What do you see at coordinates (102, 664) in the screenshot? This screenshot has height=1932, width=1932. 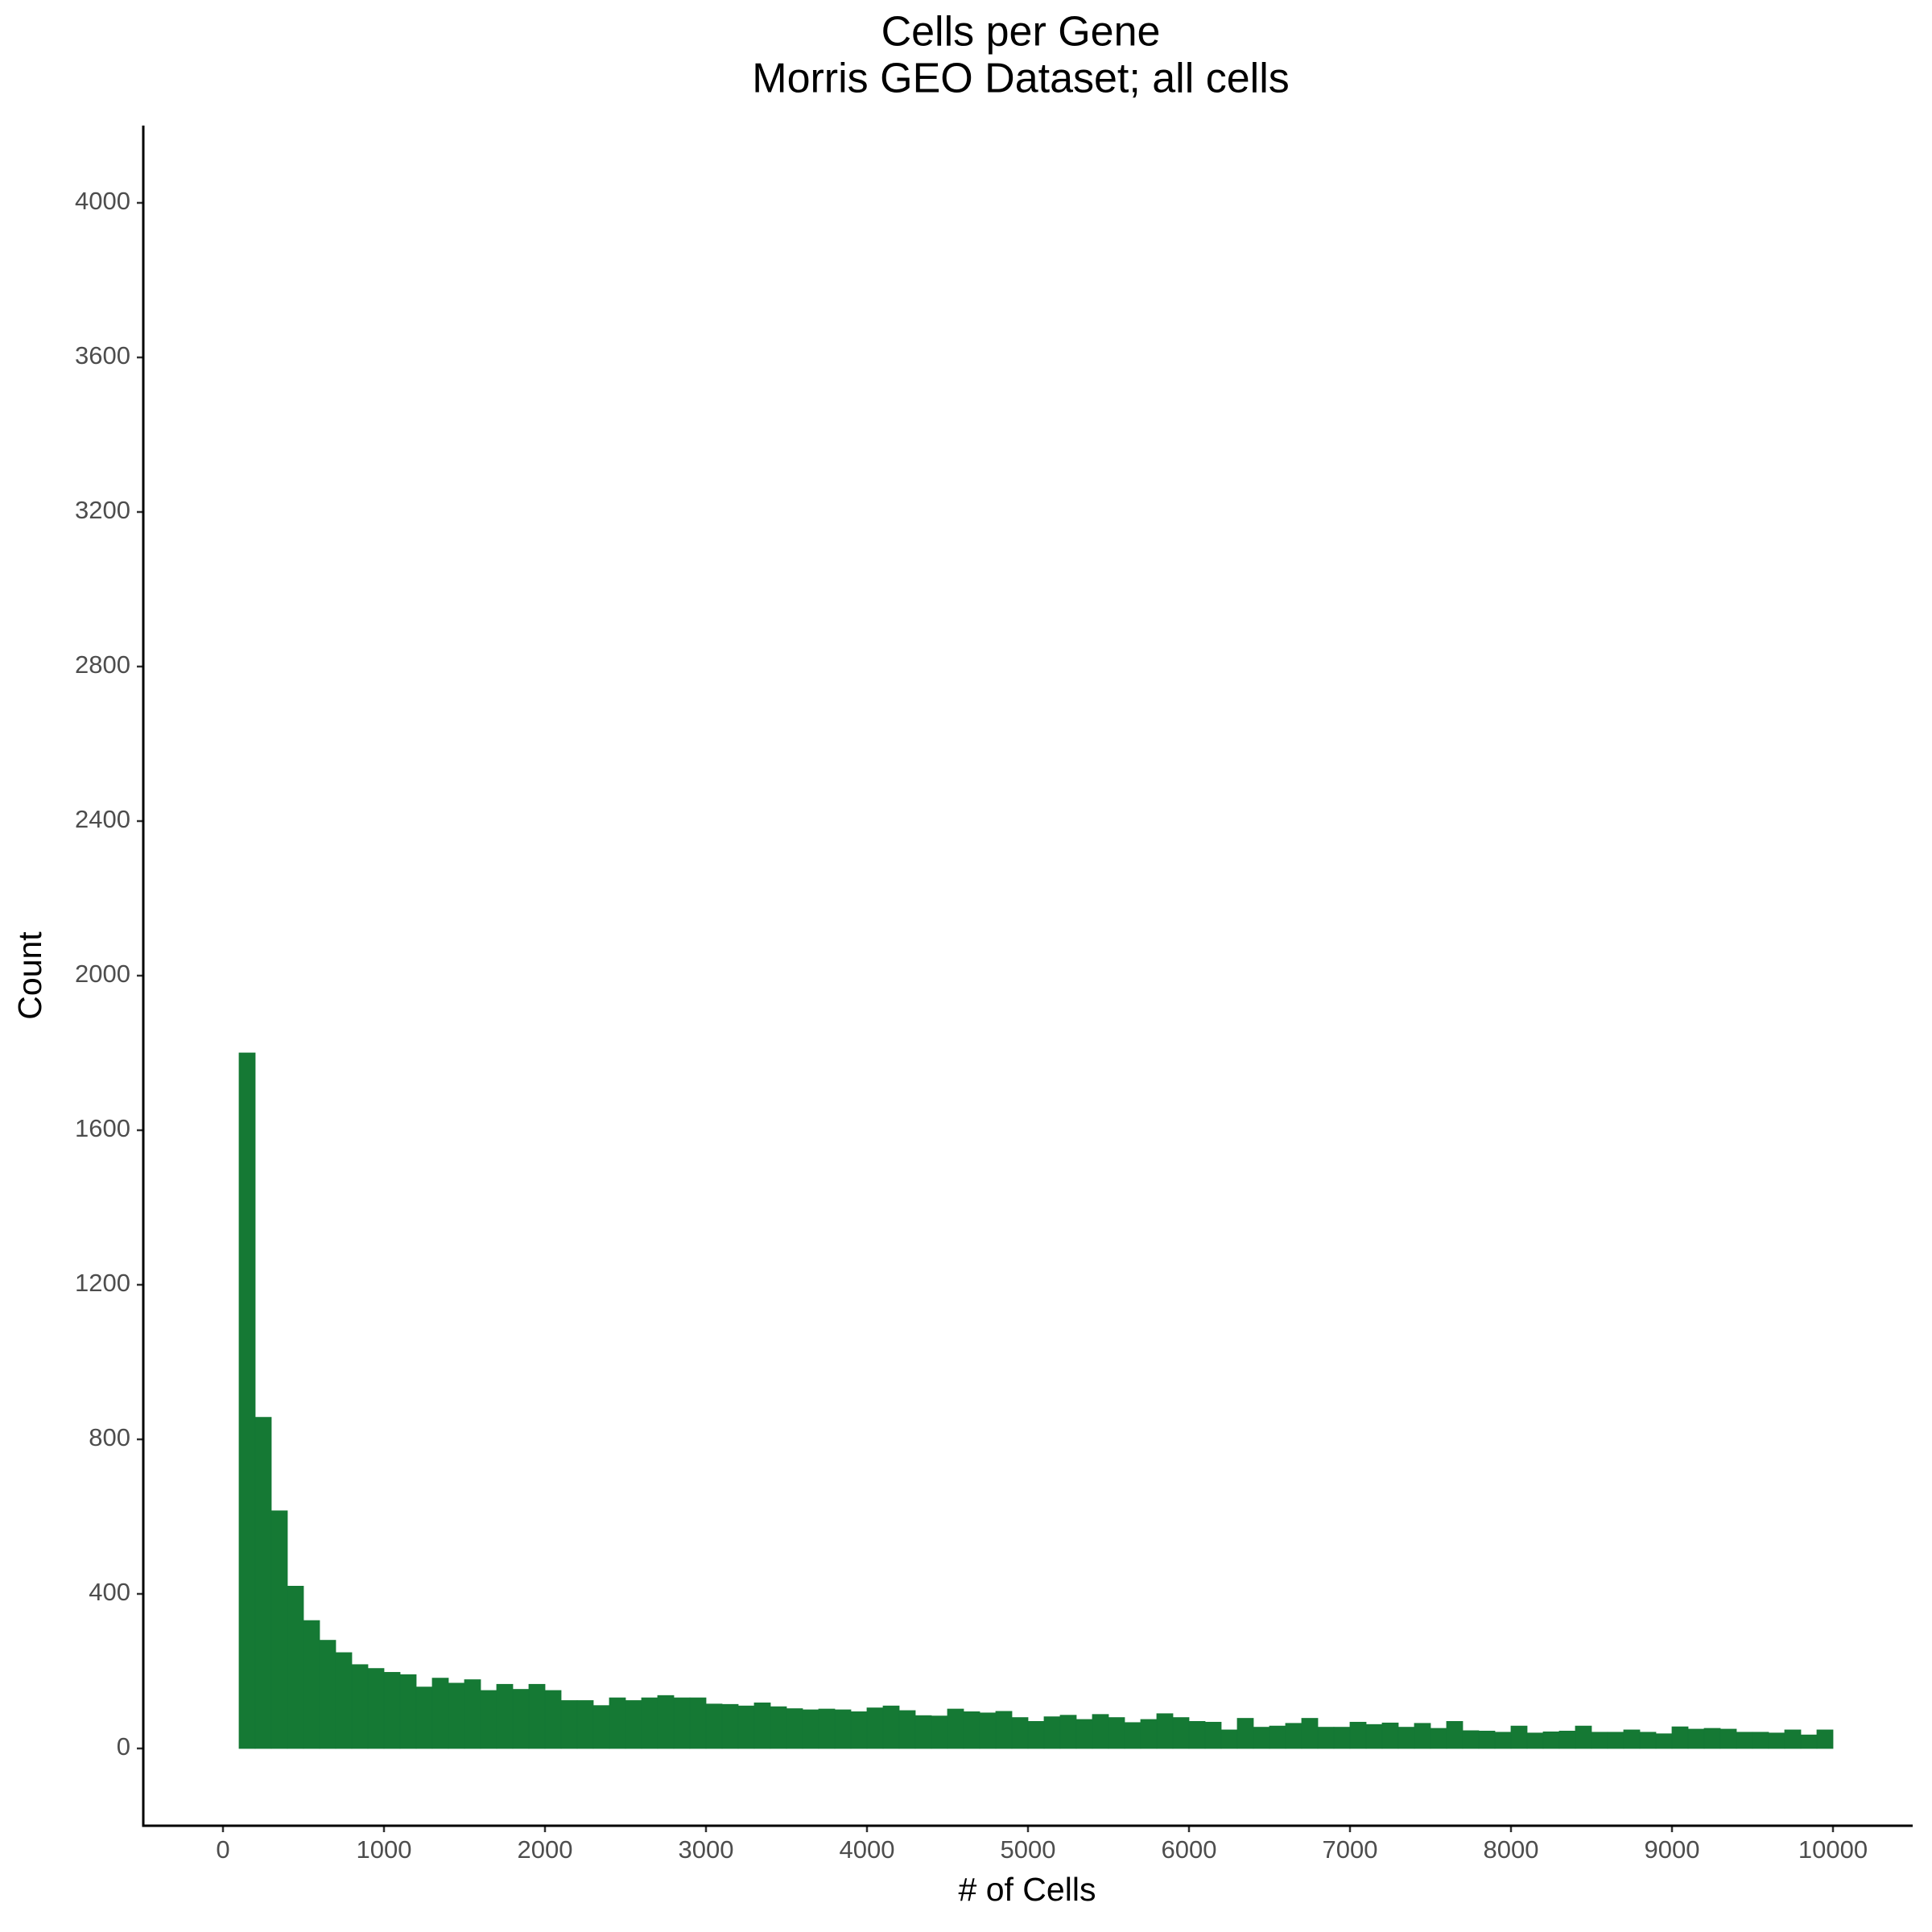 I see `y-tick-label: 2800` at bounding box center [102, 664].